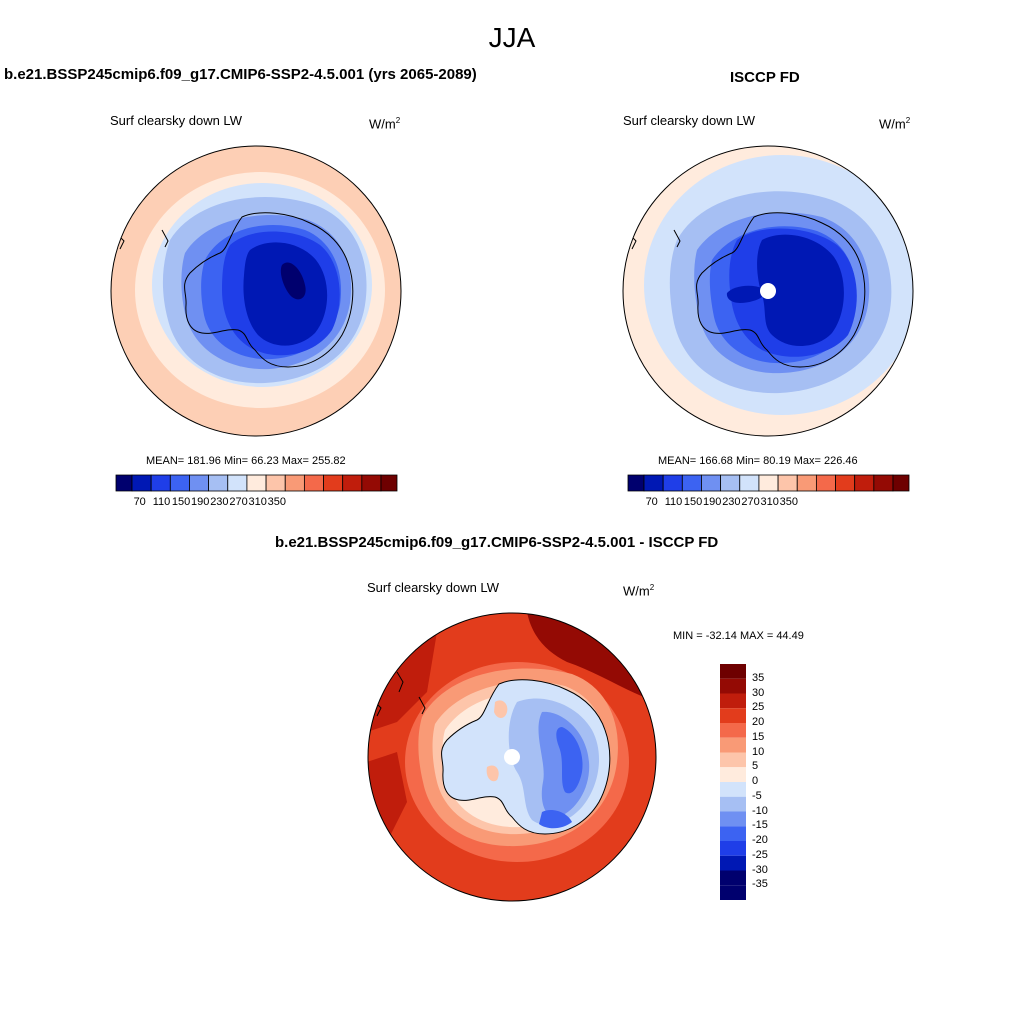 Image resolution: width=1024 pixels, height=1024 pixels. I want to click on panel2-colorbar-tick: 110, so click(673, 502).